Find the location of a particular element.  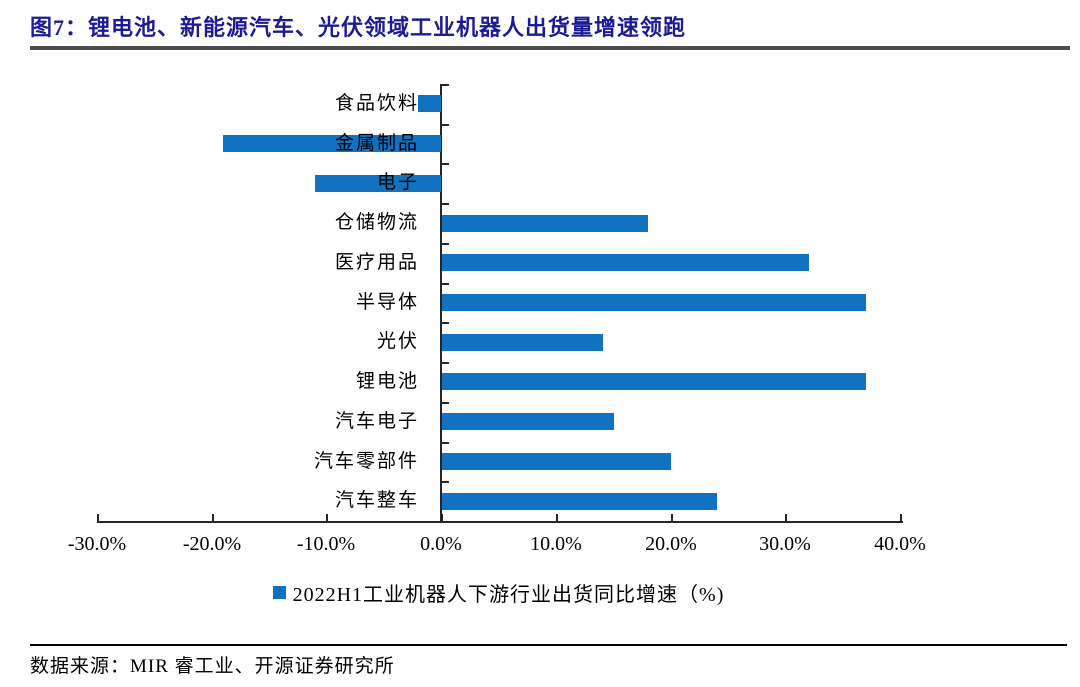

legend-swatch is located at coordinates (279, 592).